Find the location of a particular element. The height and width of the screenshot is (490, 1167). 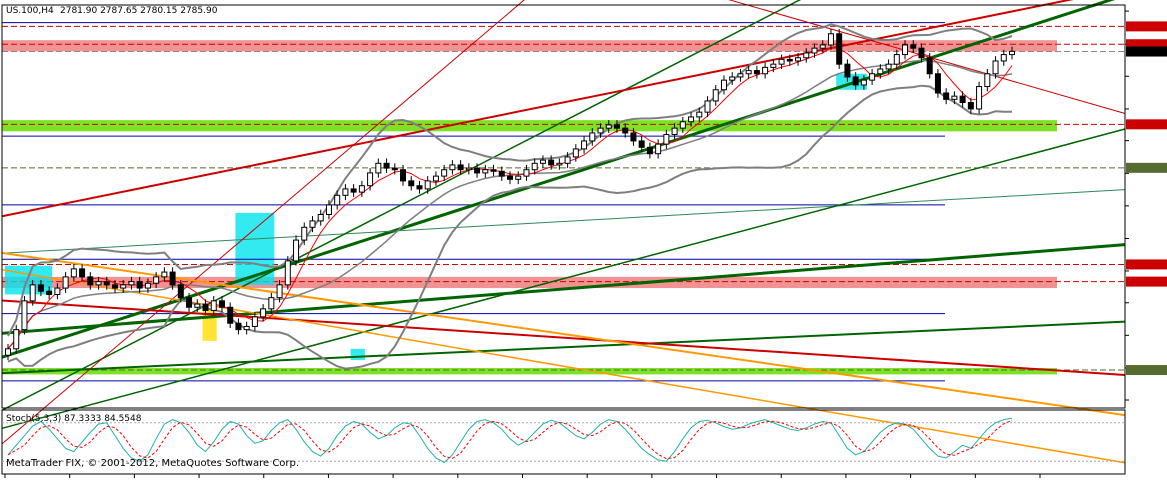

trend-green-base is located at coordinates (563, 347).